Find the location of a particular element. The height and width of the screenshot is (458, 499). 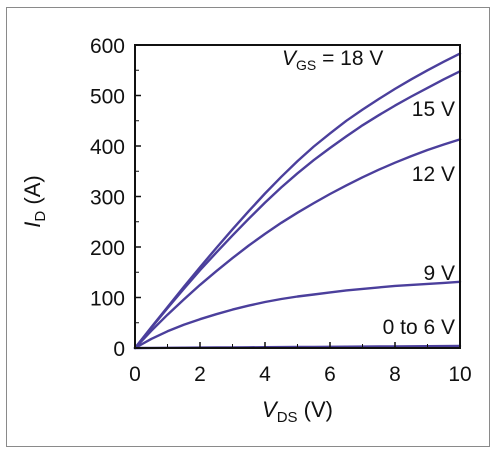

y-tick-label: 400 is located at coordinates (107, 147).